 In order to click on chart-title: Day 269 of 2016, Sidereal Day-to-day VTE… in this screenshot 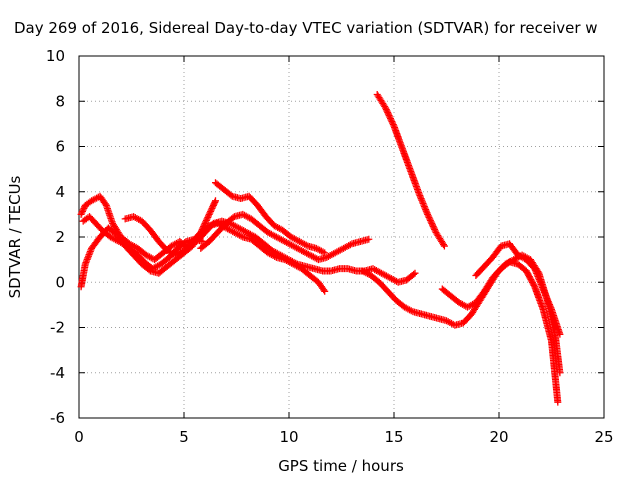, I will do `click(306, 28)`.